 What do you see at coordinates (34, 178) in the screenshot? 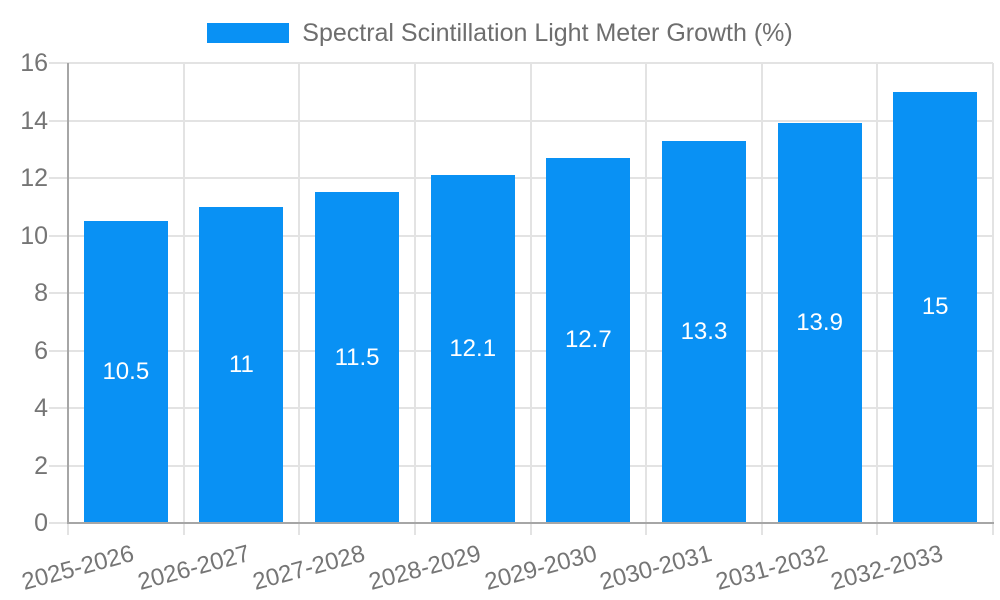
I see `y-tick-label: 12` at bounding box center [34, 178].